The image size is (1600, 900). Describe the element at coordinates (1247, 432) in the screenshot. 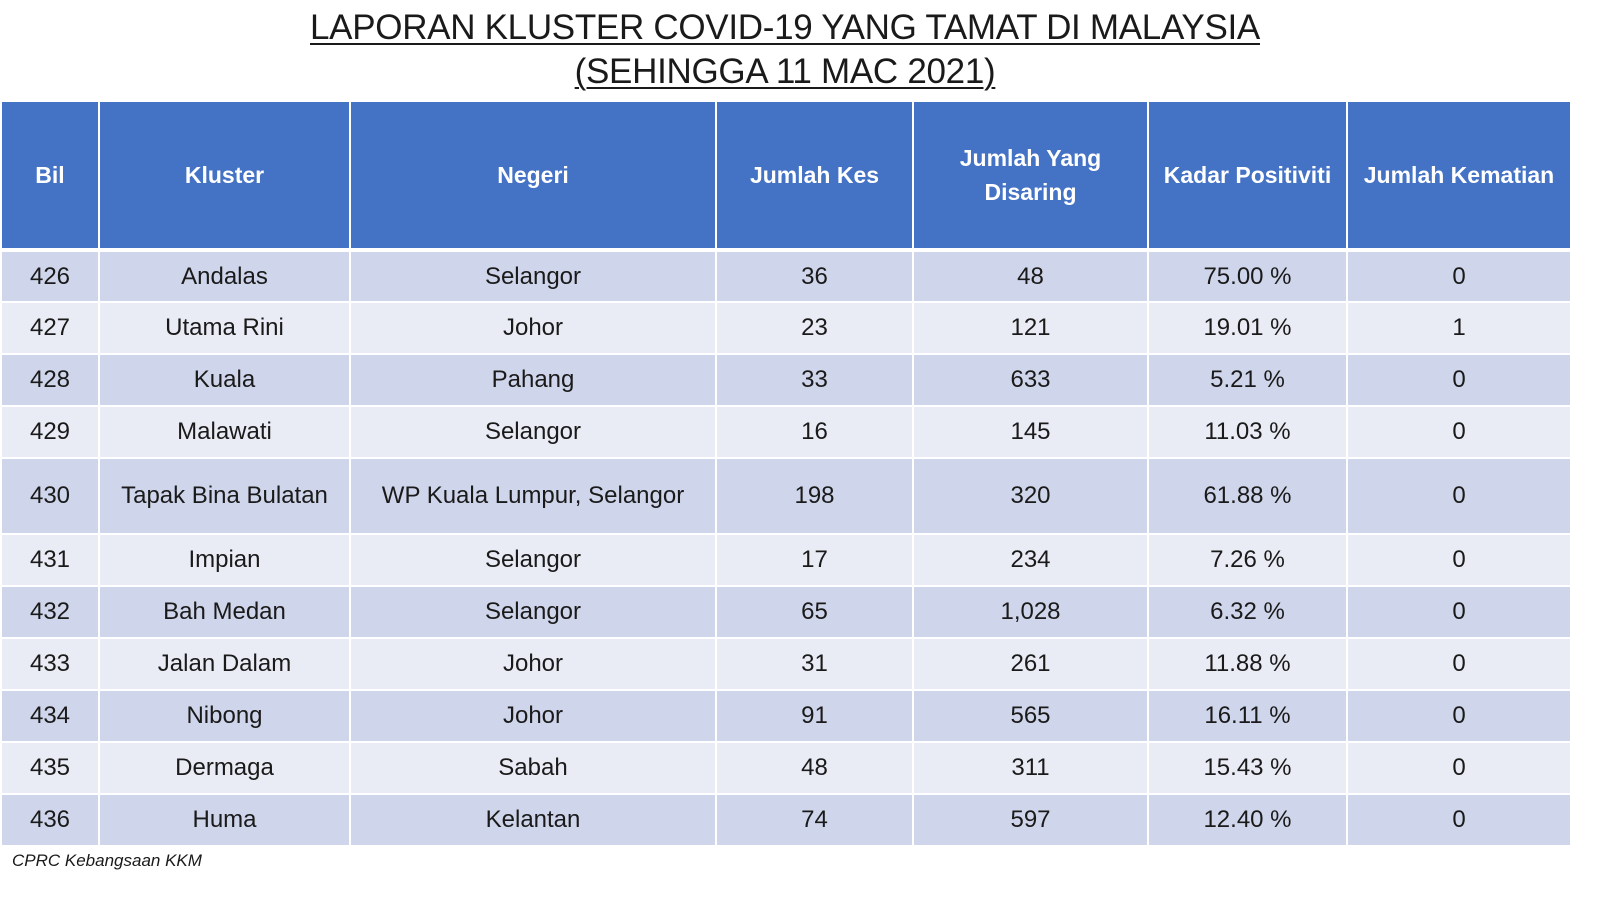

I see `cell-kadar-positiviti: 11.03 %` at that location.